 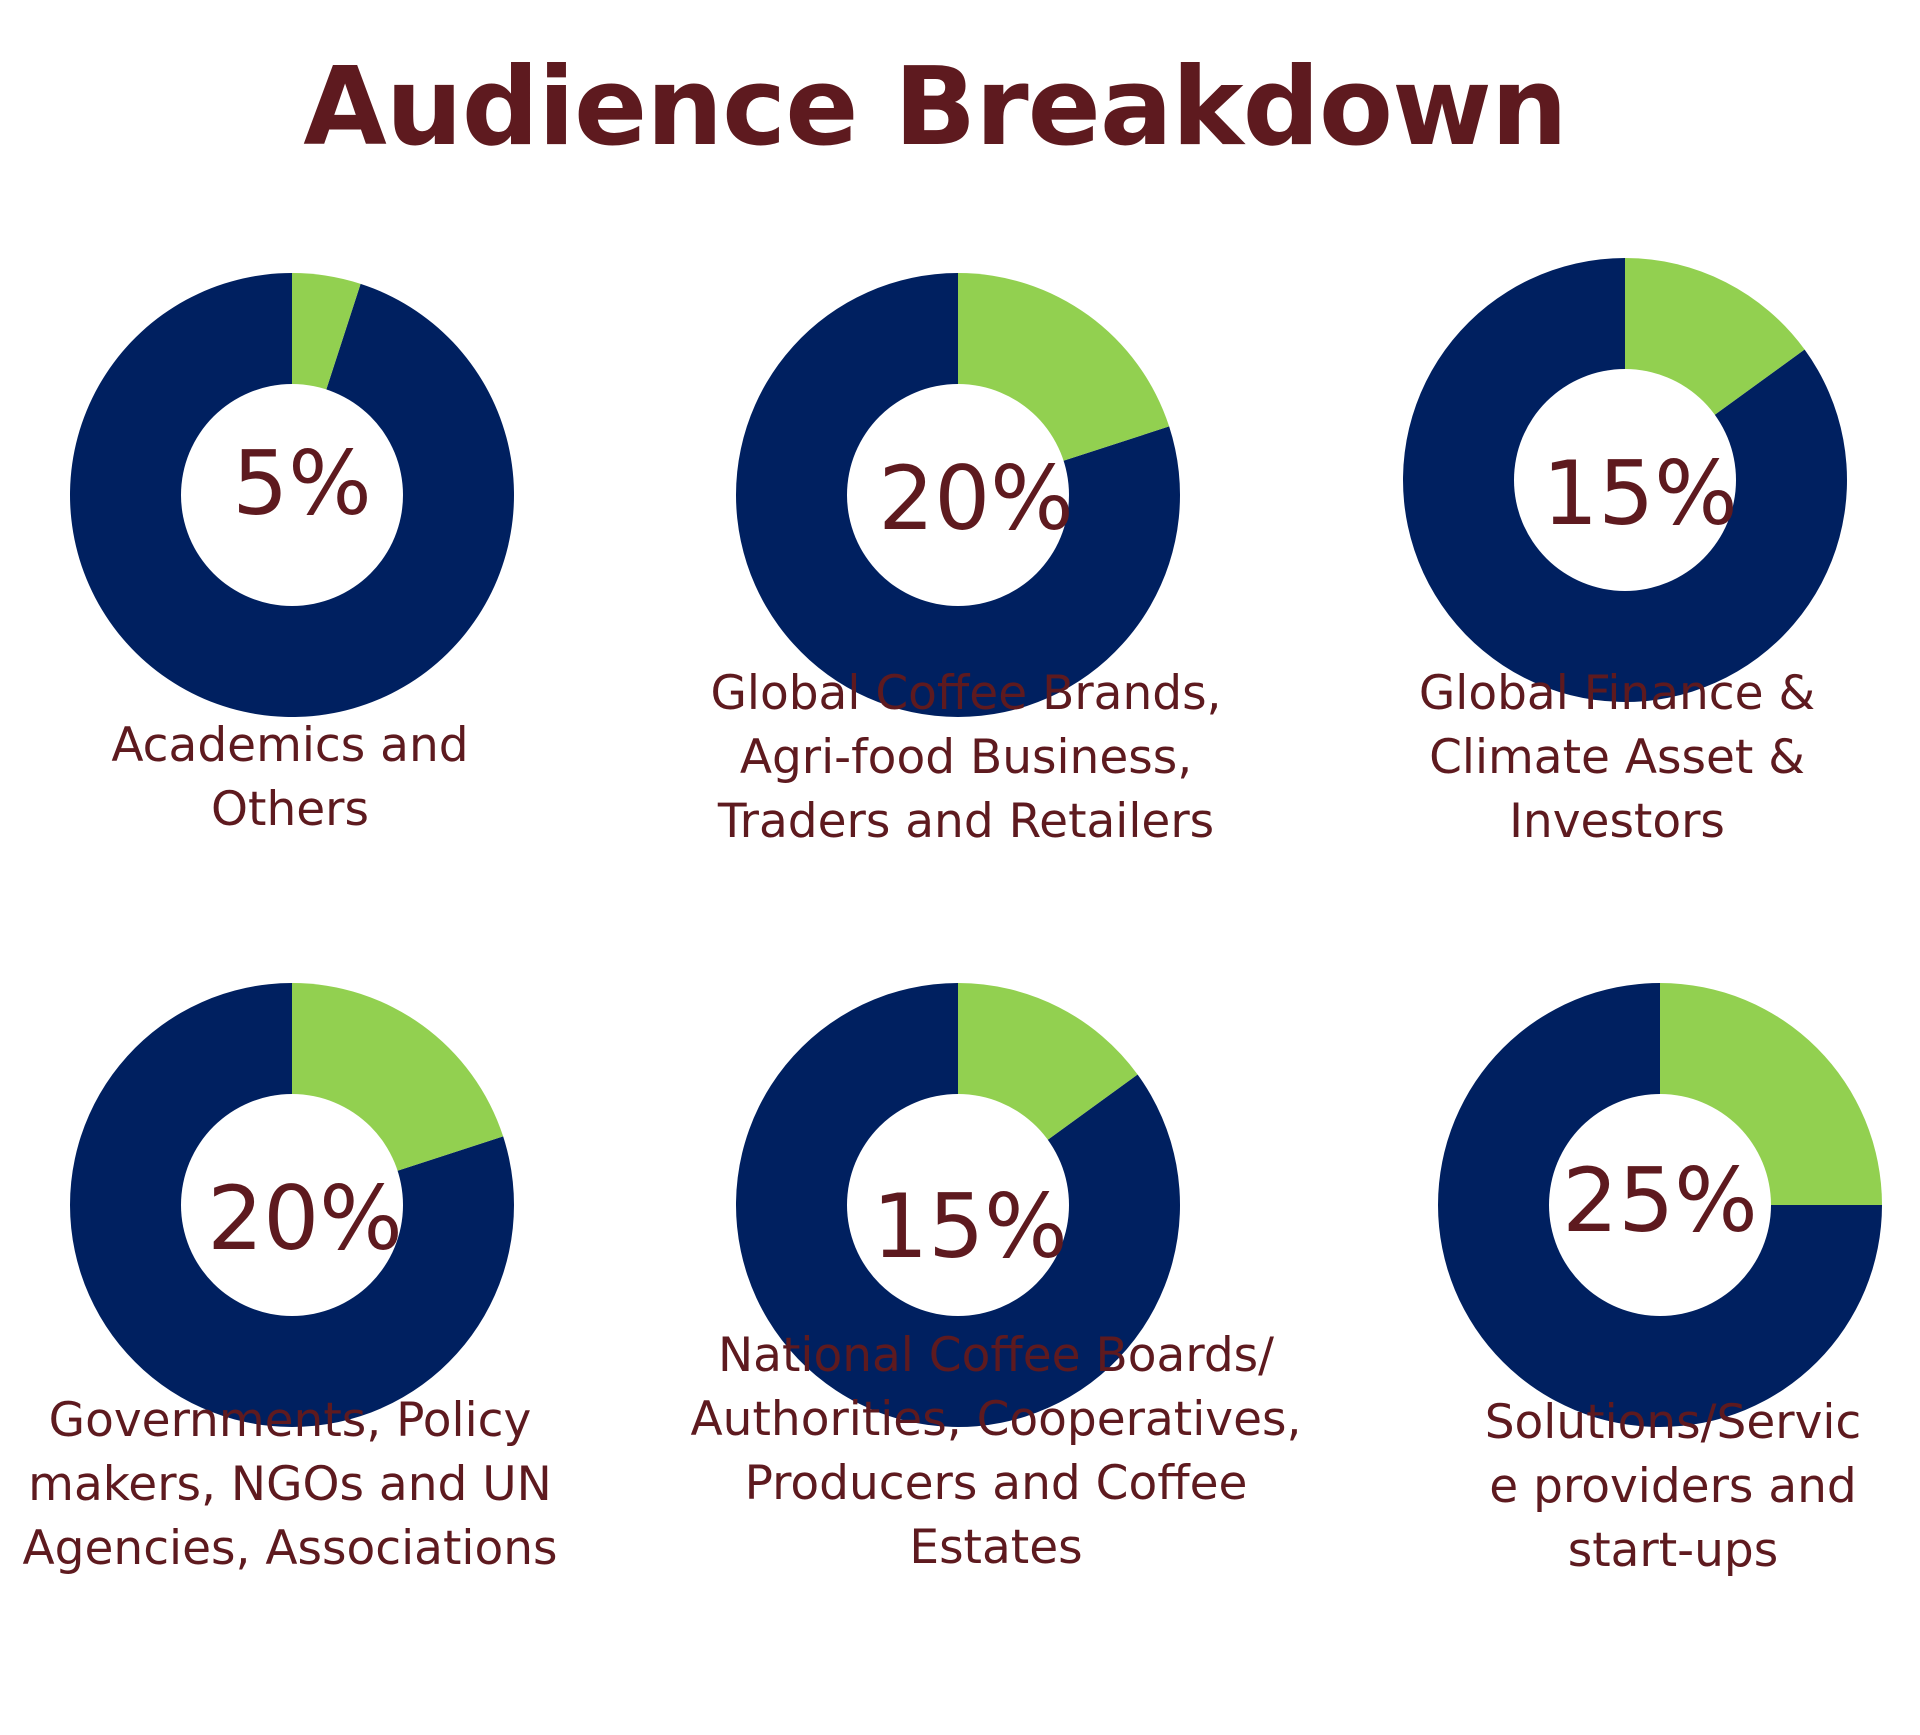 I want to click on segment-caption: Solutions/Servic e providers and start-ups, so click(x=1673, y=1487).